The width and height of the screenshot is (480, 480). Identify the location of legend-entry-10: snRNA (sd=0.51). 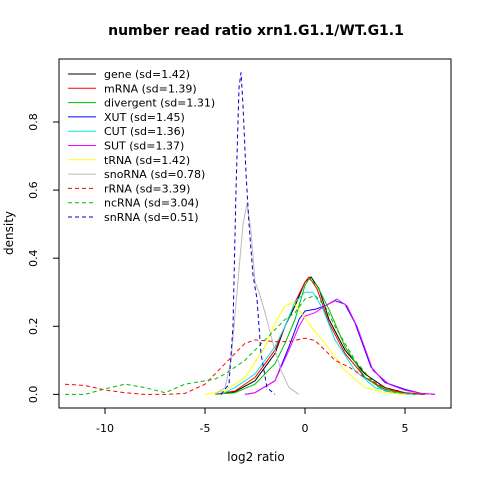
(151, 217).